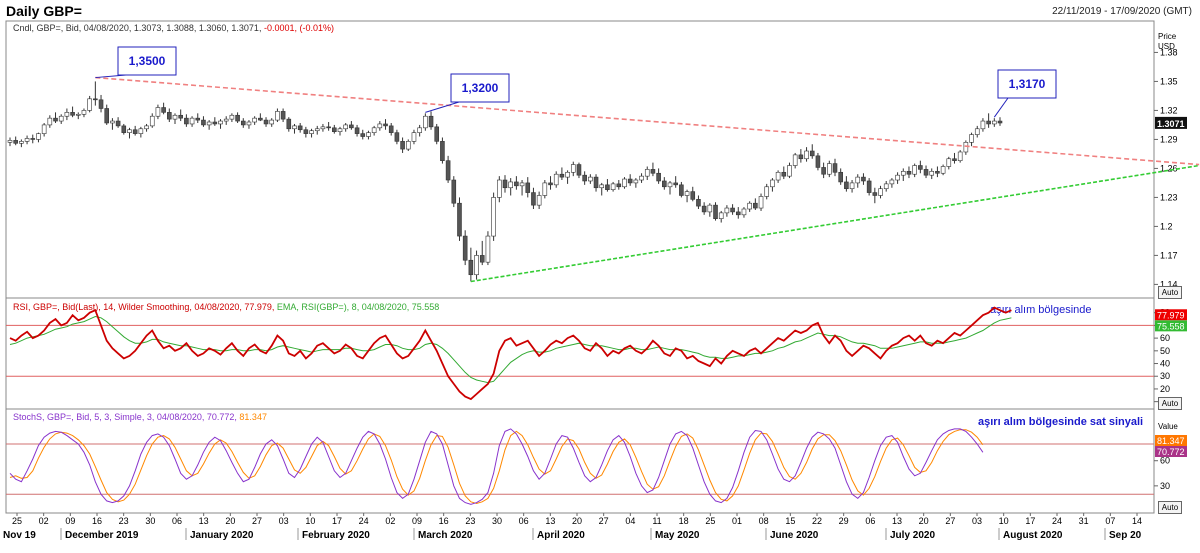  What do you see at coordinates (1169, 110) in the screenshot?
I see `price-tick-label: 1.32` at bounding box center [1169, 110].